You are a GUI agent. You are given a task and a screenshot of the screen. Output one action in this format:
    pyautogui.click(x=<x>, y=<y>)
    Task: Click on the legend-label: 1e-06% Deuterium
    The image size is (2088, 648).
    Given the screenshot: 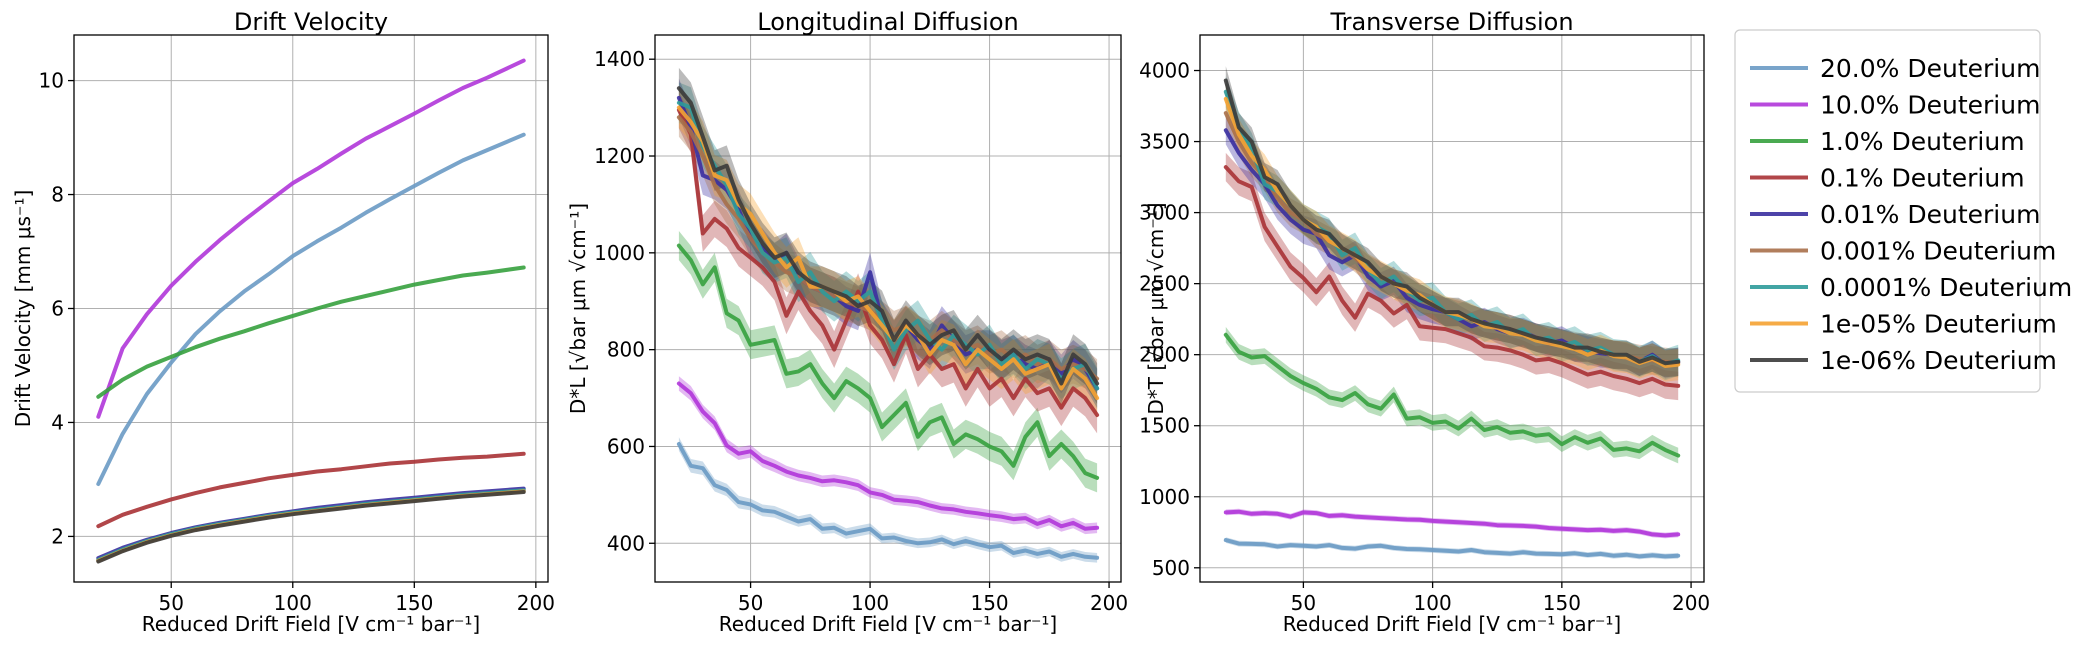 What is the action you would take?
    pyautogui.click(x=1938, y=360)
    